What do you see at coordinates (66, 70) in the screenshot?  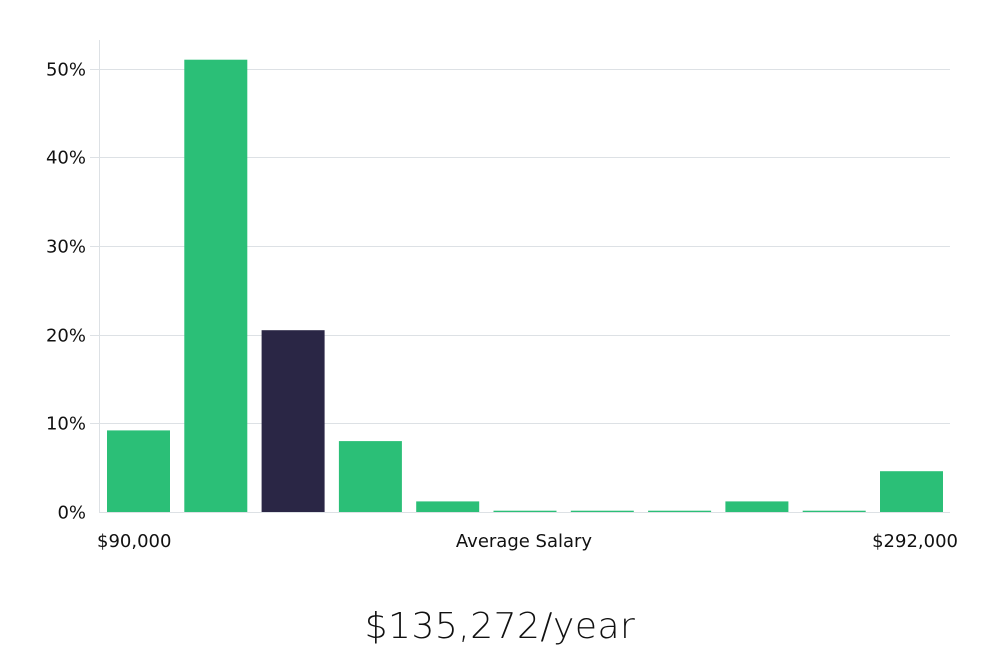 I see `y-tick-label: 50%` at bounding box center [66, 70].